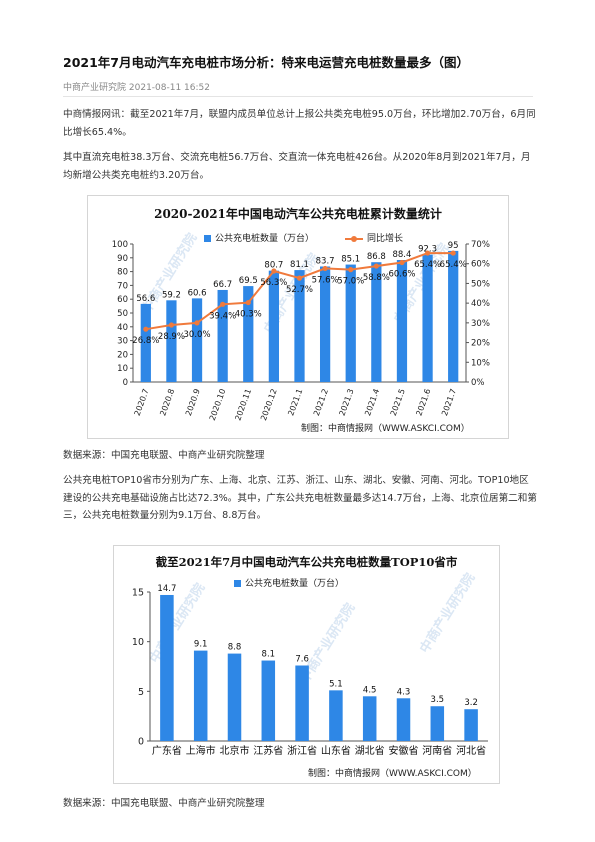 The image size is (595, 842). Describe the element at coordinates (166, 589) in the screenshot. I see `bar-value-label: 14.7` at that location.